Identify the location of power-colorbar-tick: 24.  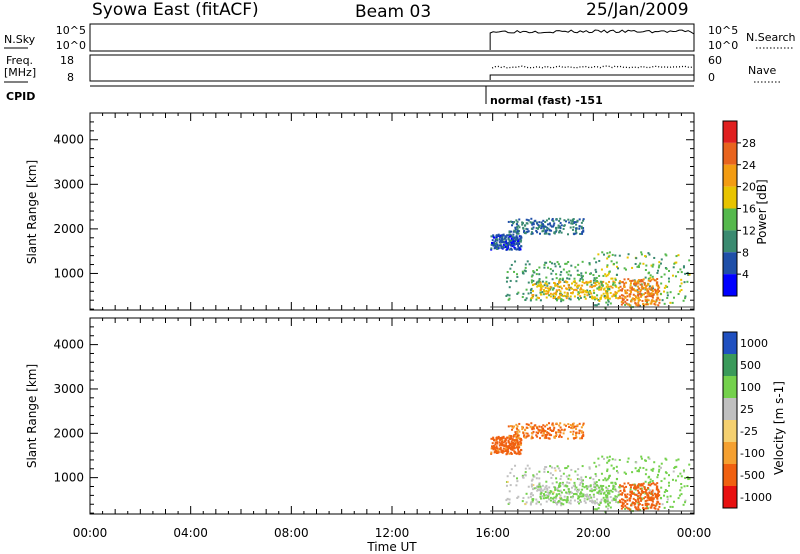
(749, 165).